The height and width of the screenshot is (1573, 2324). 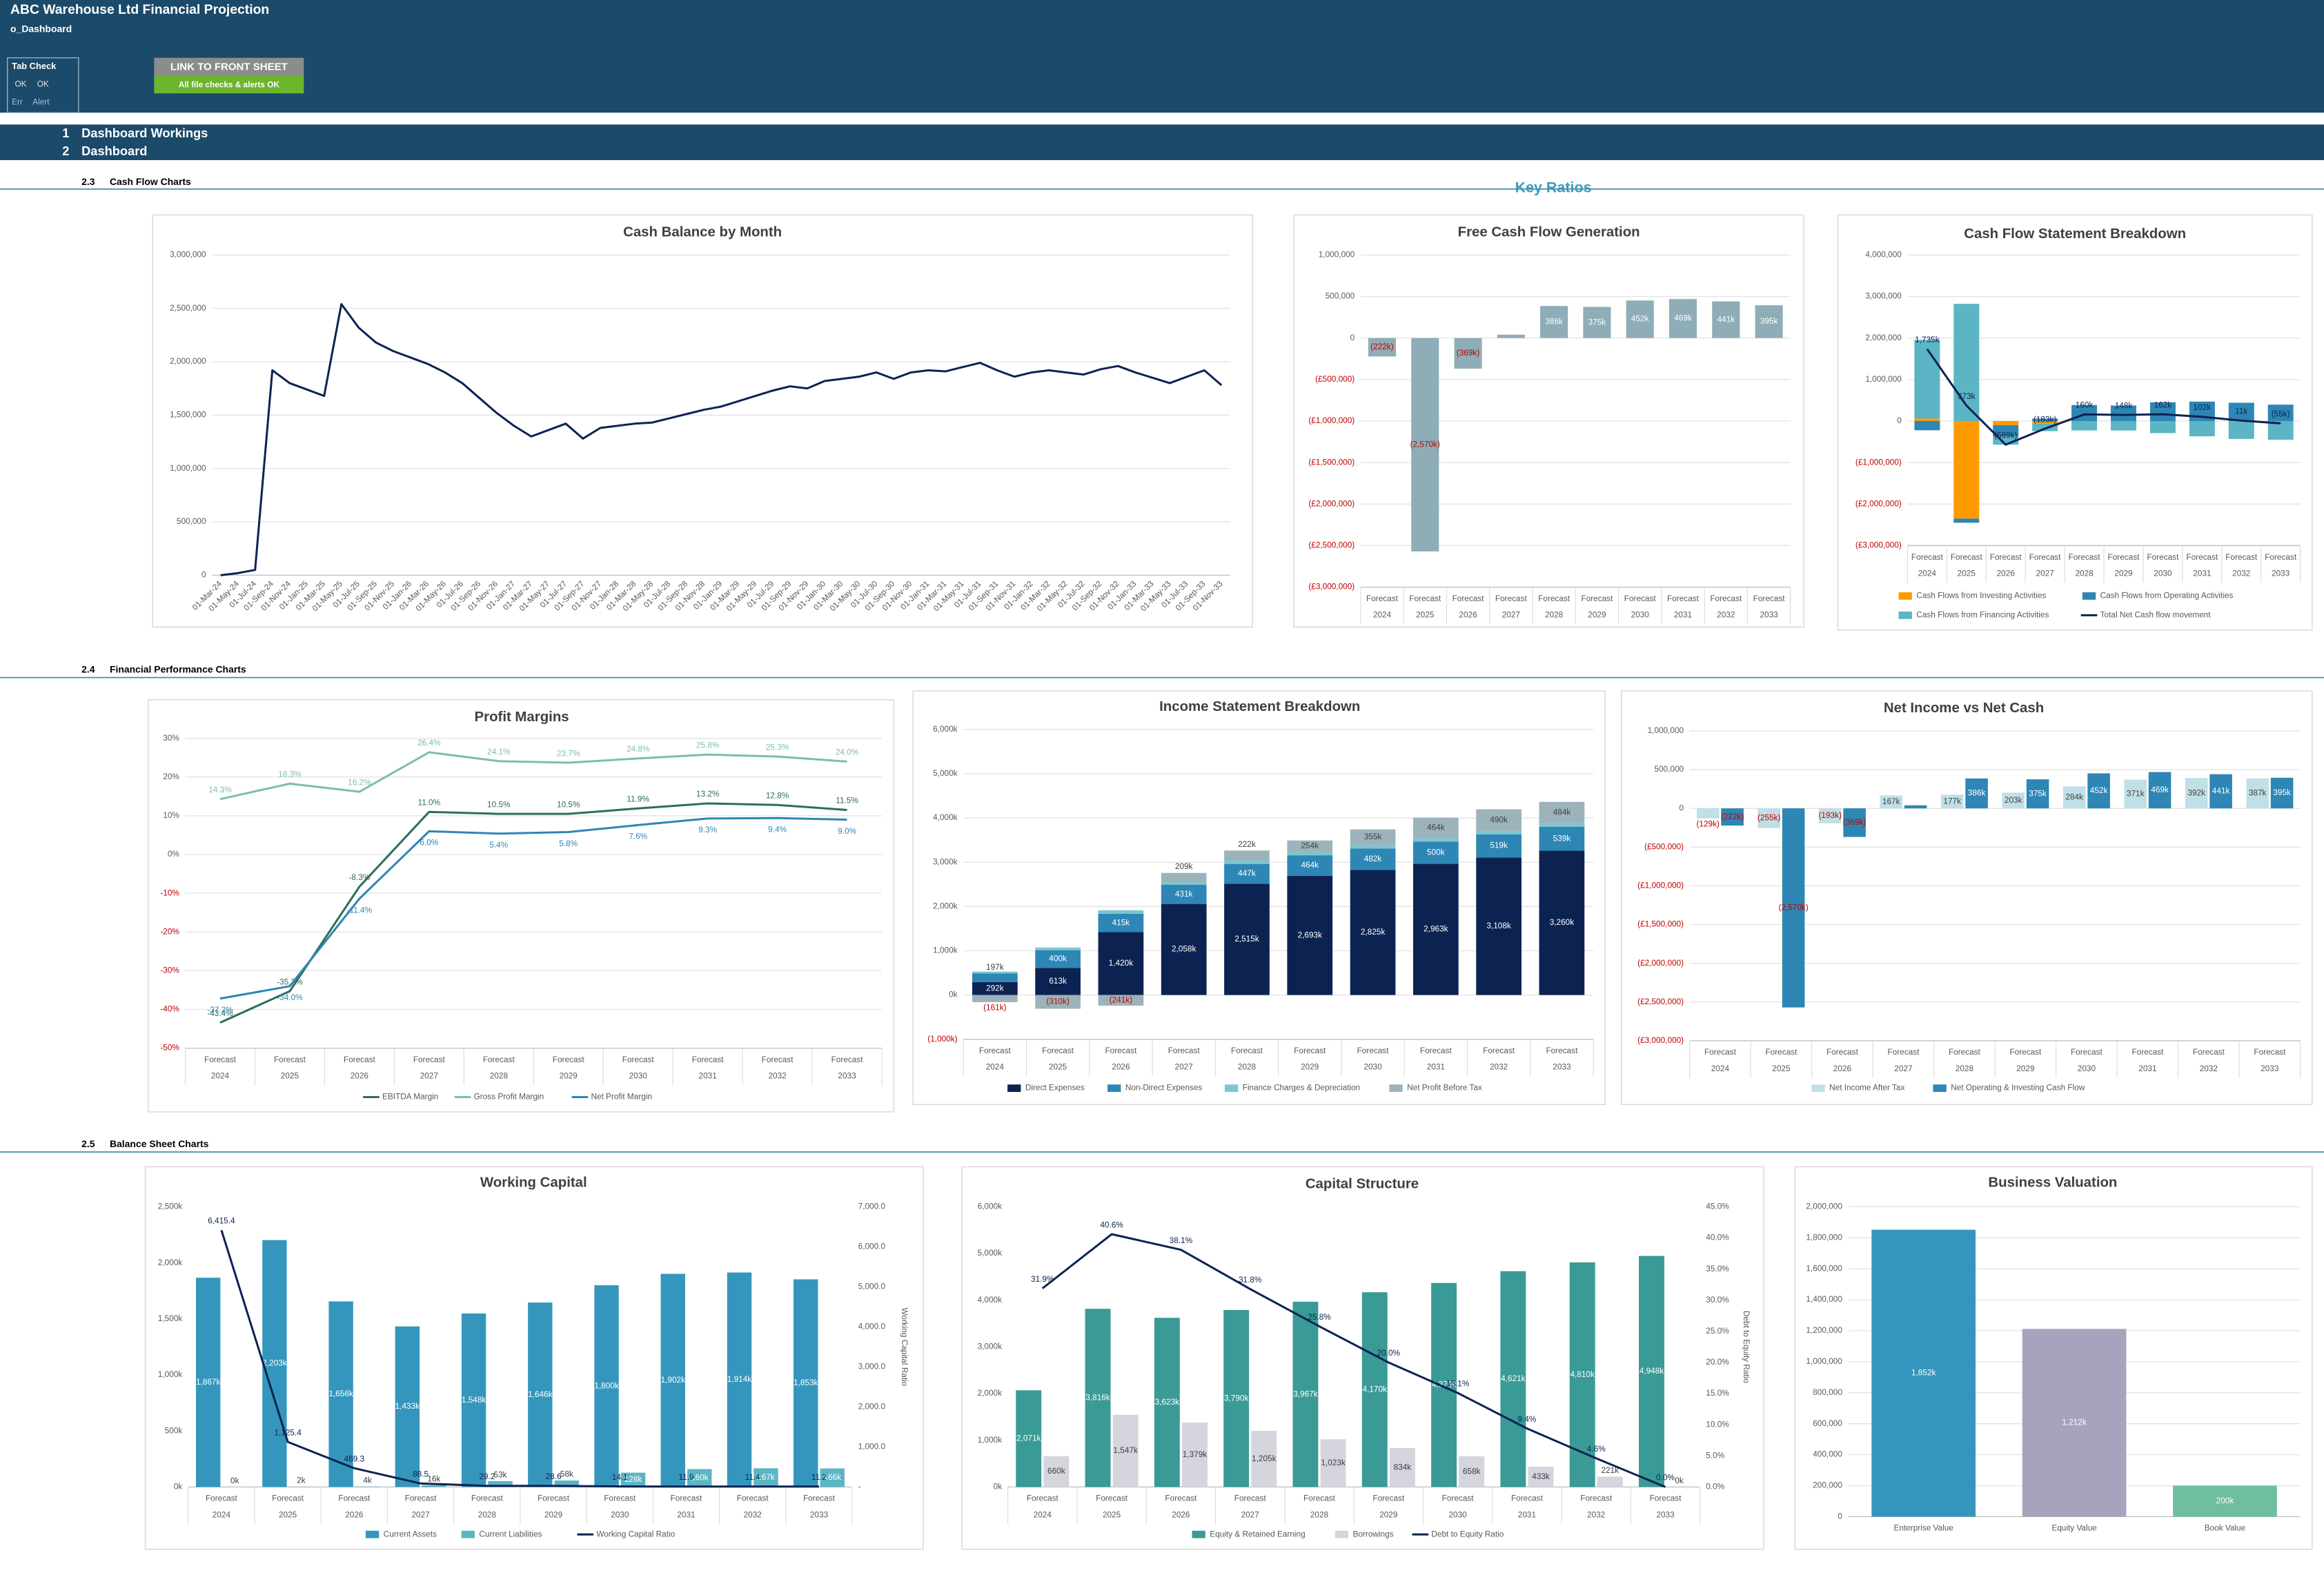 What do you see at coordinates (521, 906) in the screenshot?
I see `chart-frame` at bounding box center [521, 906].